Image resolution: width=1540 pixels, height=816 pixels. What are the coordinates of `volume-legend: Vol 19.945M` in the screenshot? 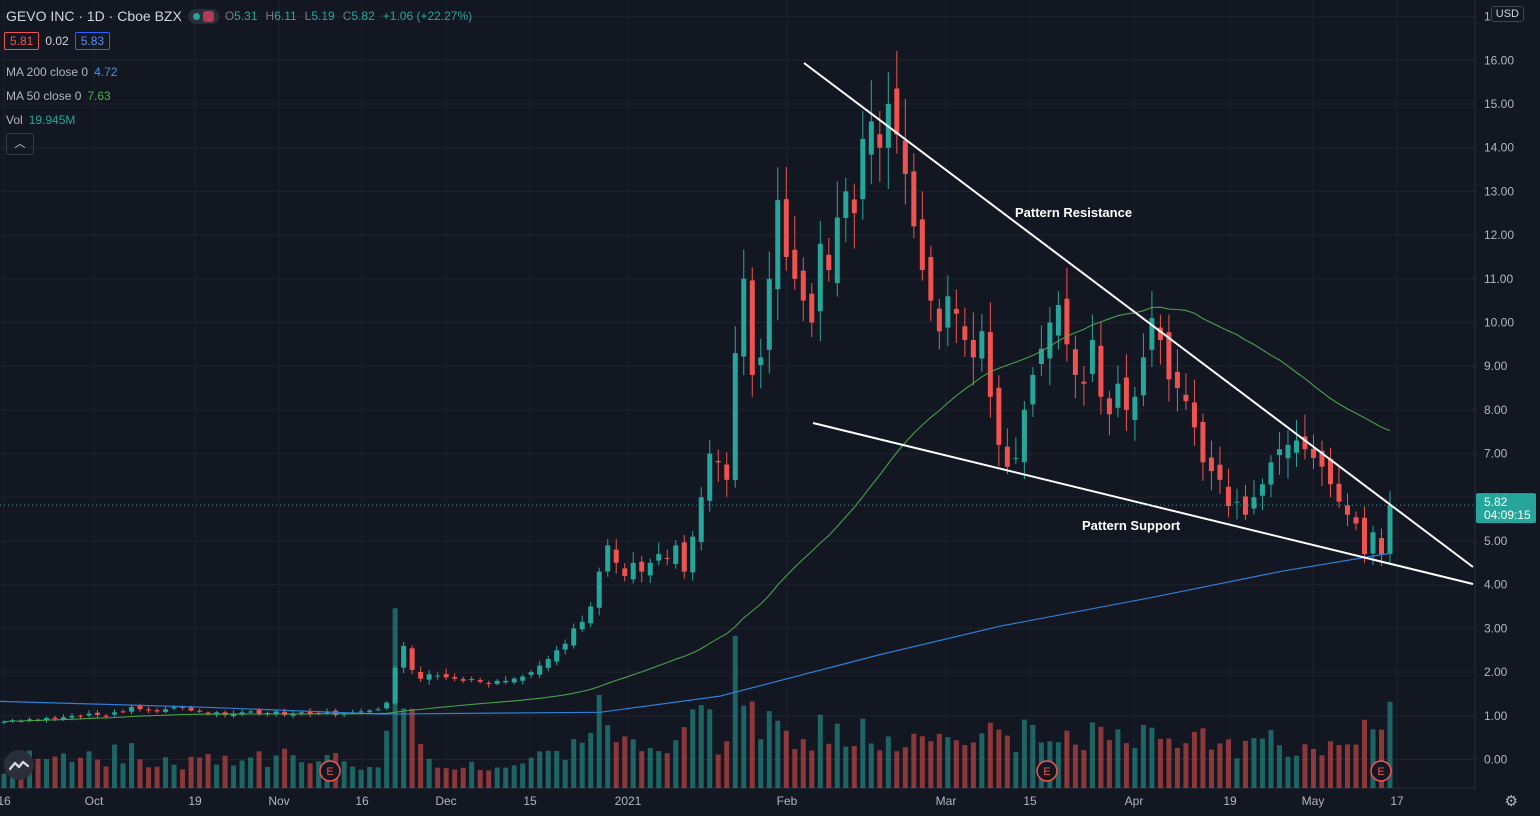 It's located at (41, 120).